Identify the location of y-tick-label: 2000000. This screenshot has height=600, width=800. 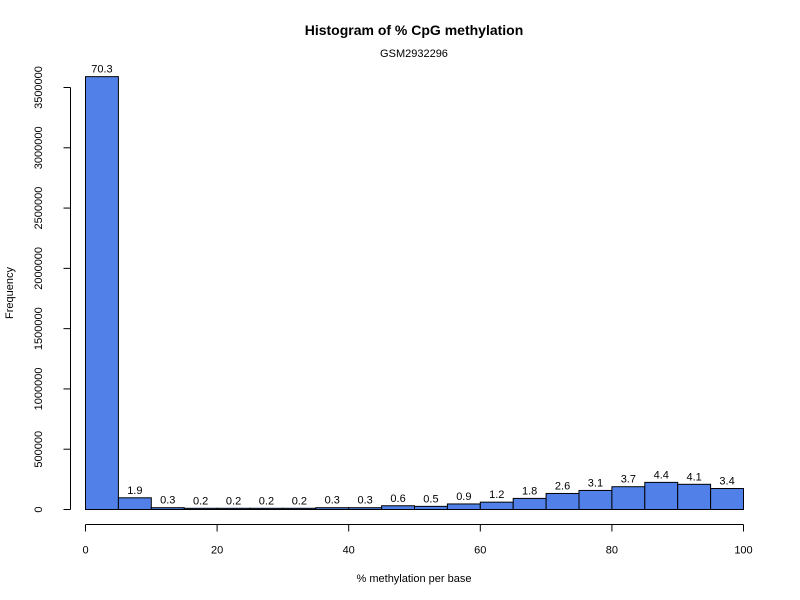
(39, 268).